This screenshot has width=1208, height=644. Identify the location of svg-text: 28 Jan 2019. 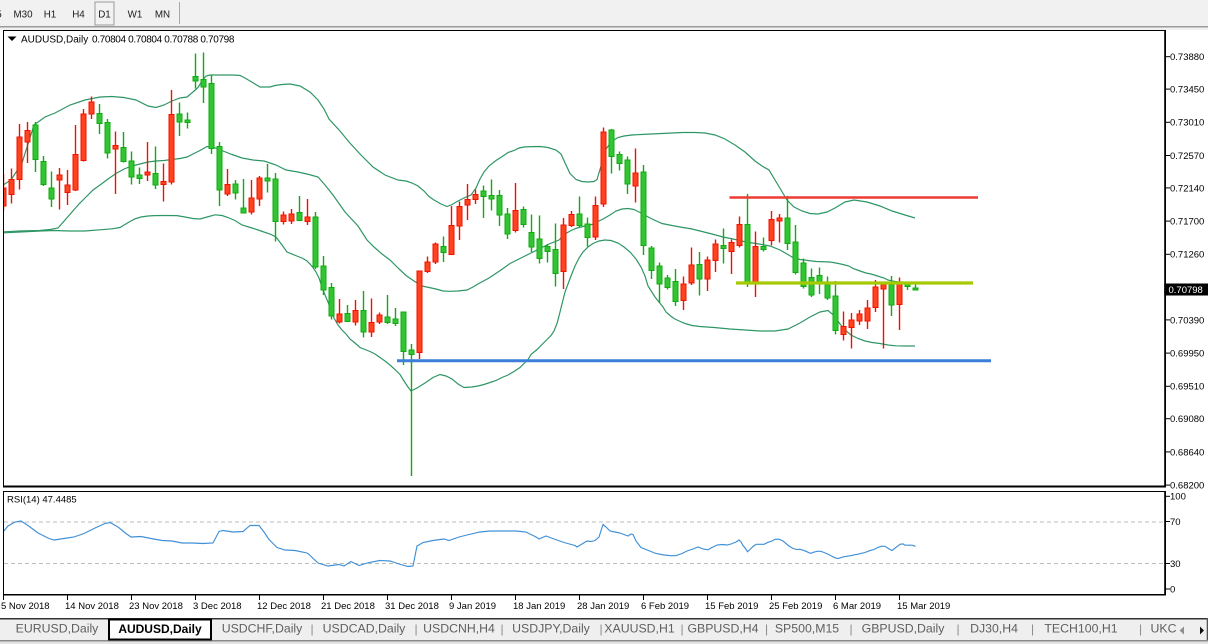
(603, 606).